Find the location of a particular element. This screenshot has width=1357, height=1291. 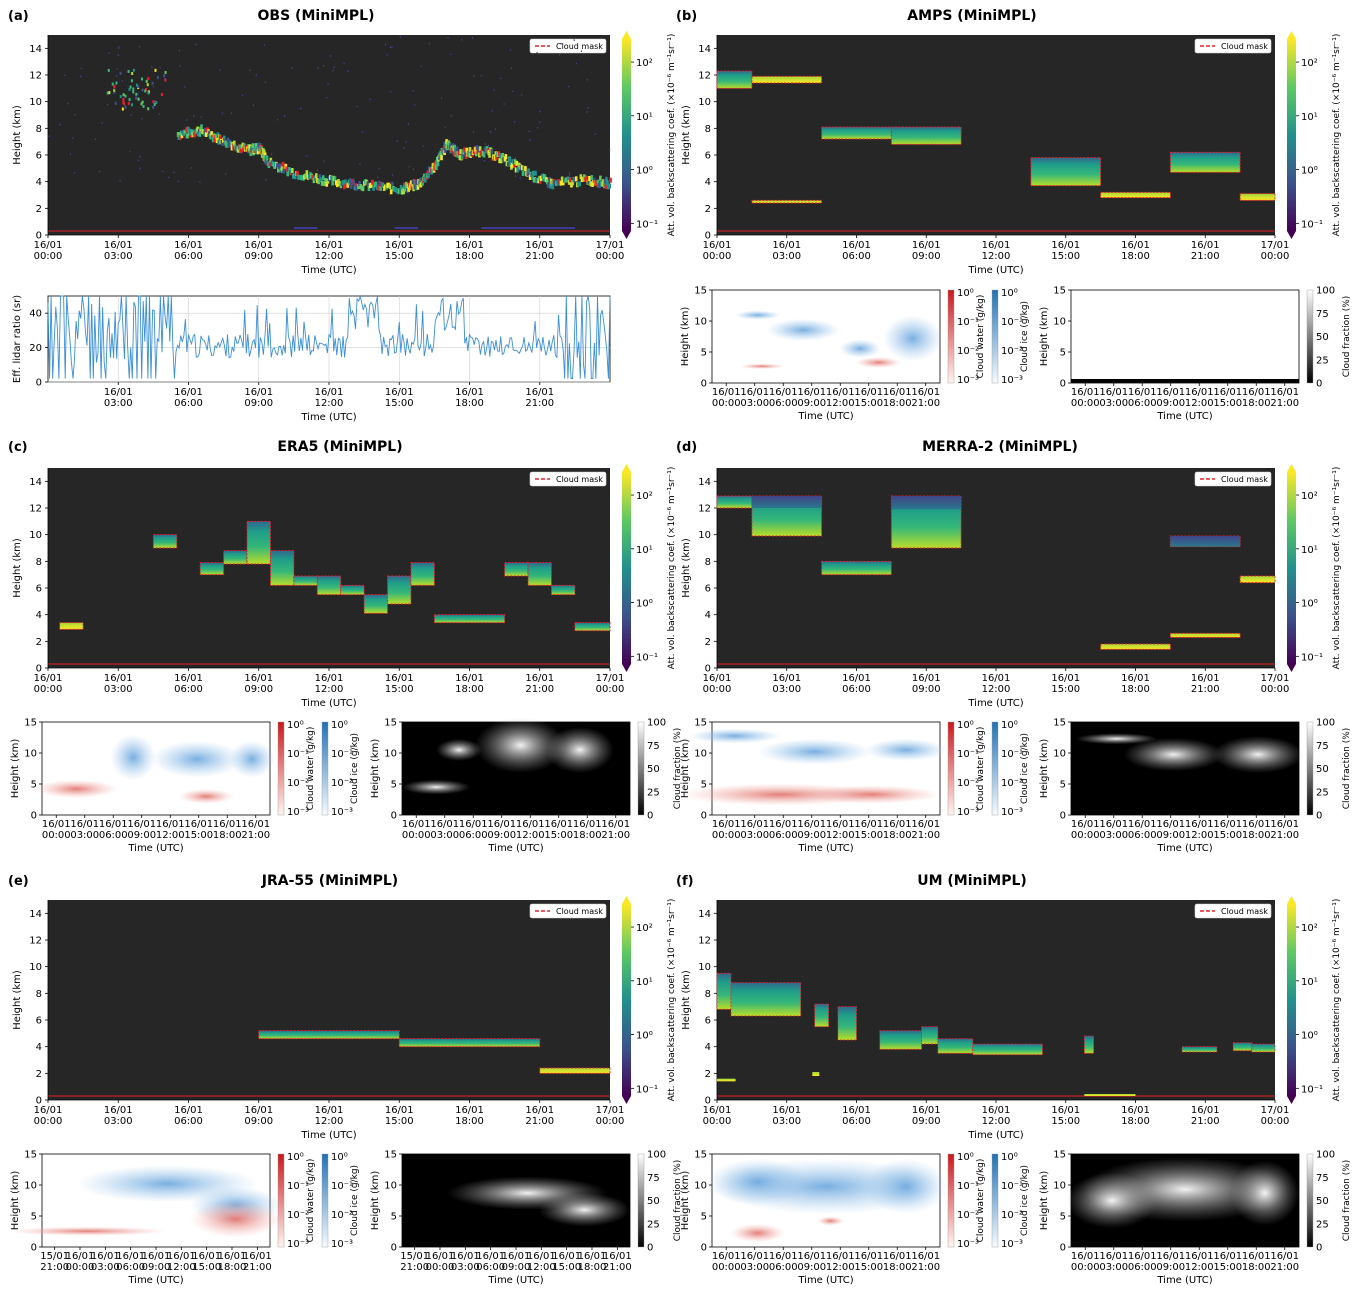

colorbar-tick-label: 10⁻¹ is located at coordinates (968, 1186).